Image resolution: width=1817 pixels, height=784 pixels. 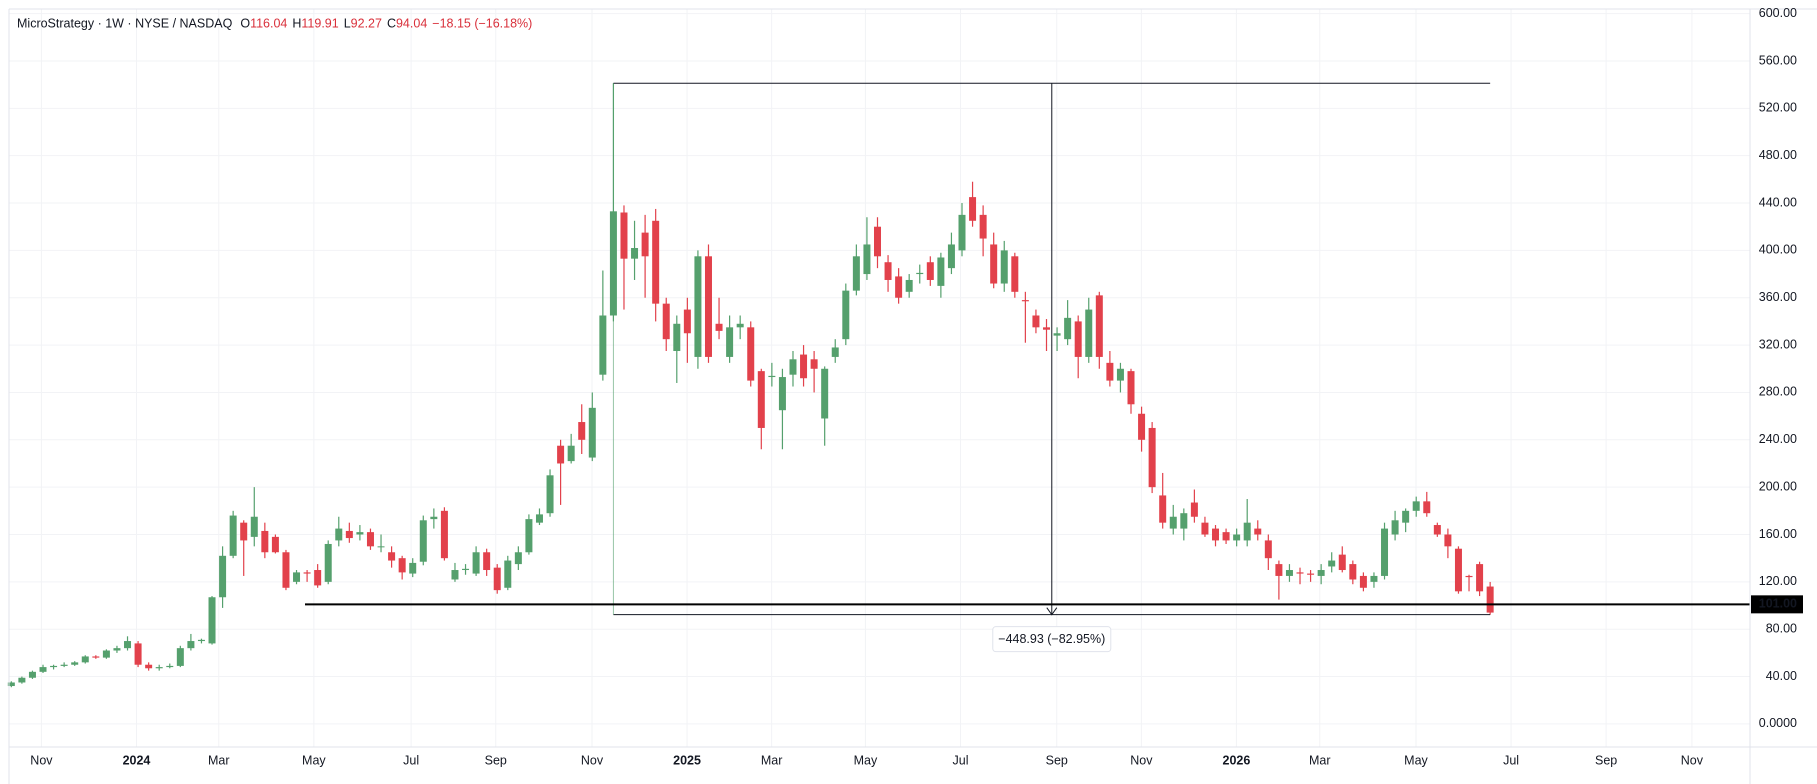 What do you see at coordinates (1778, 723) in the screenshot?
I see `y-tick-label: 0.0000` at bounding box center [1778, 723].